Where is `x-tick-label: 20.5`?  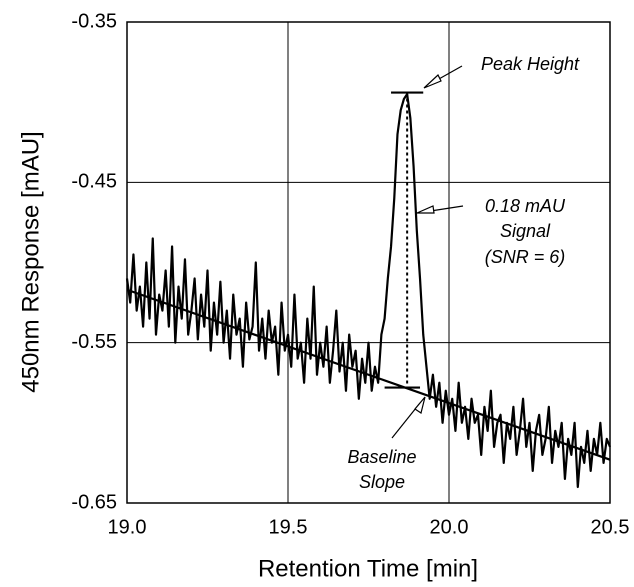
x-tick-label: 20.5 is located at coordinates (610, 527).